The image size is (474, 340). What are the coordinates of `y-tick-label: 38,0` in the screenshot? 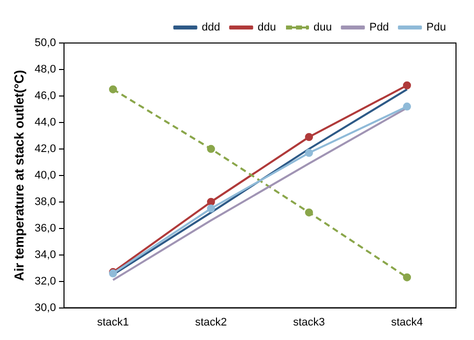 It's located at (45, 202).